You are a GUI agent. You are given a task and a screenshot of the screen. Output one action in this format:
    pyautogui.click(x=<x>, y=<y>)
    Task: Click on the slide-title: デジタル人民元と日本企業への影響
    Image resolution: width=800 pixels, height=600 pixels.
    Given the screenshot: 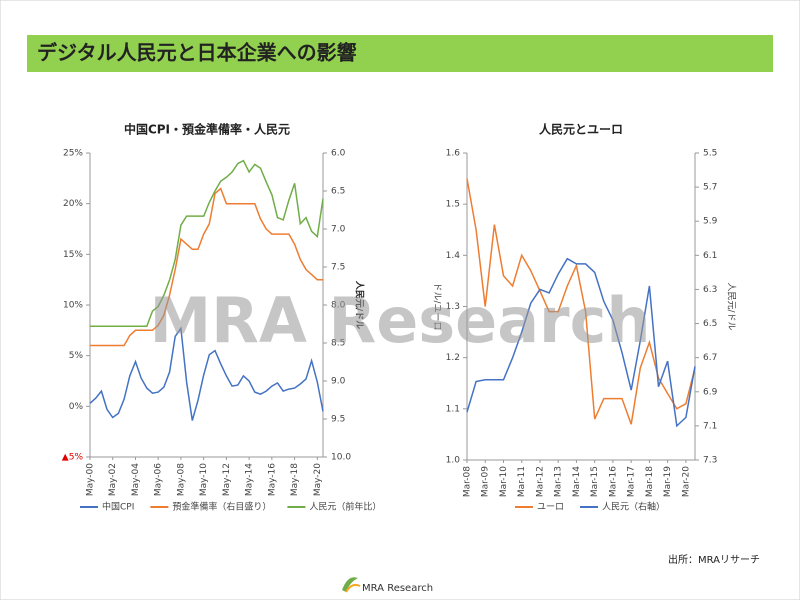 What is the action you would take?
    pyautogui.click(x=197, y=53)
    